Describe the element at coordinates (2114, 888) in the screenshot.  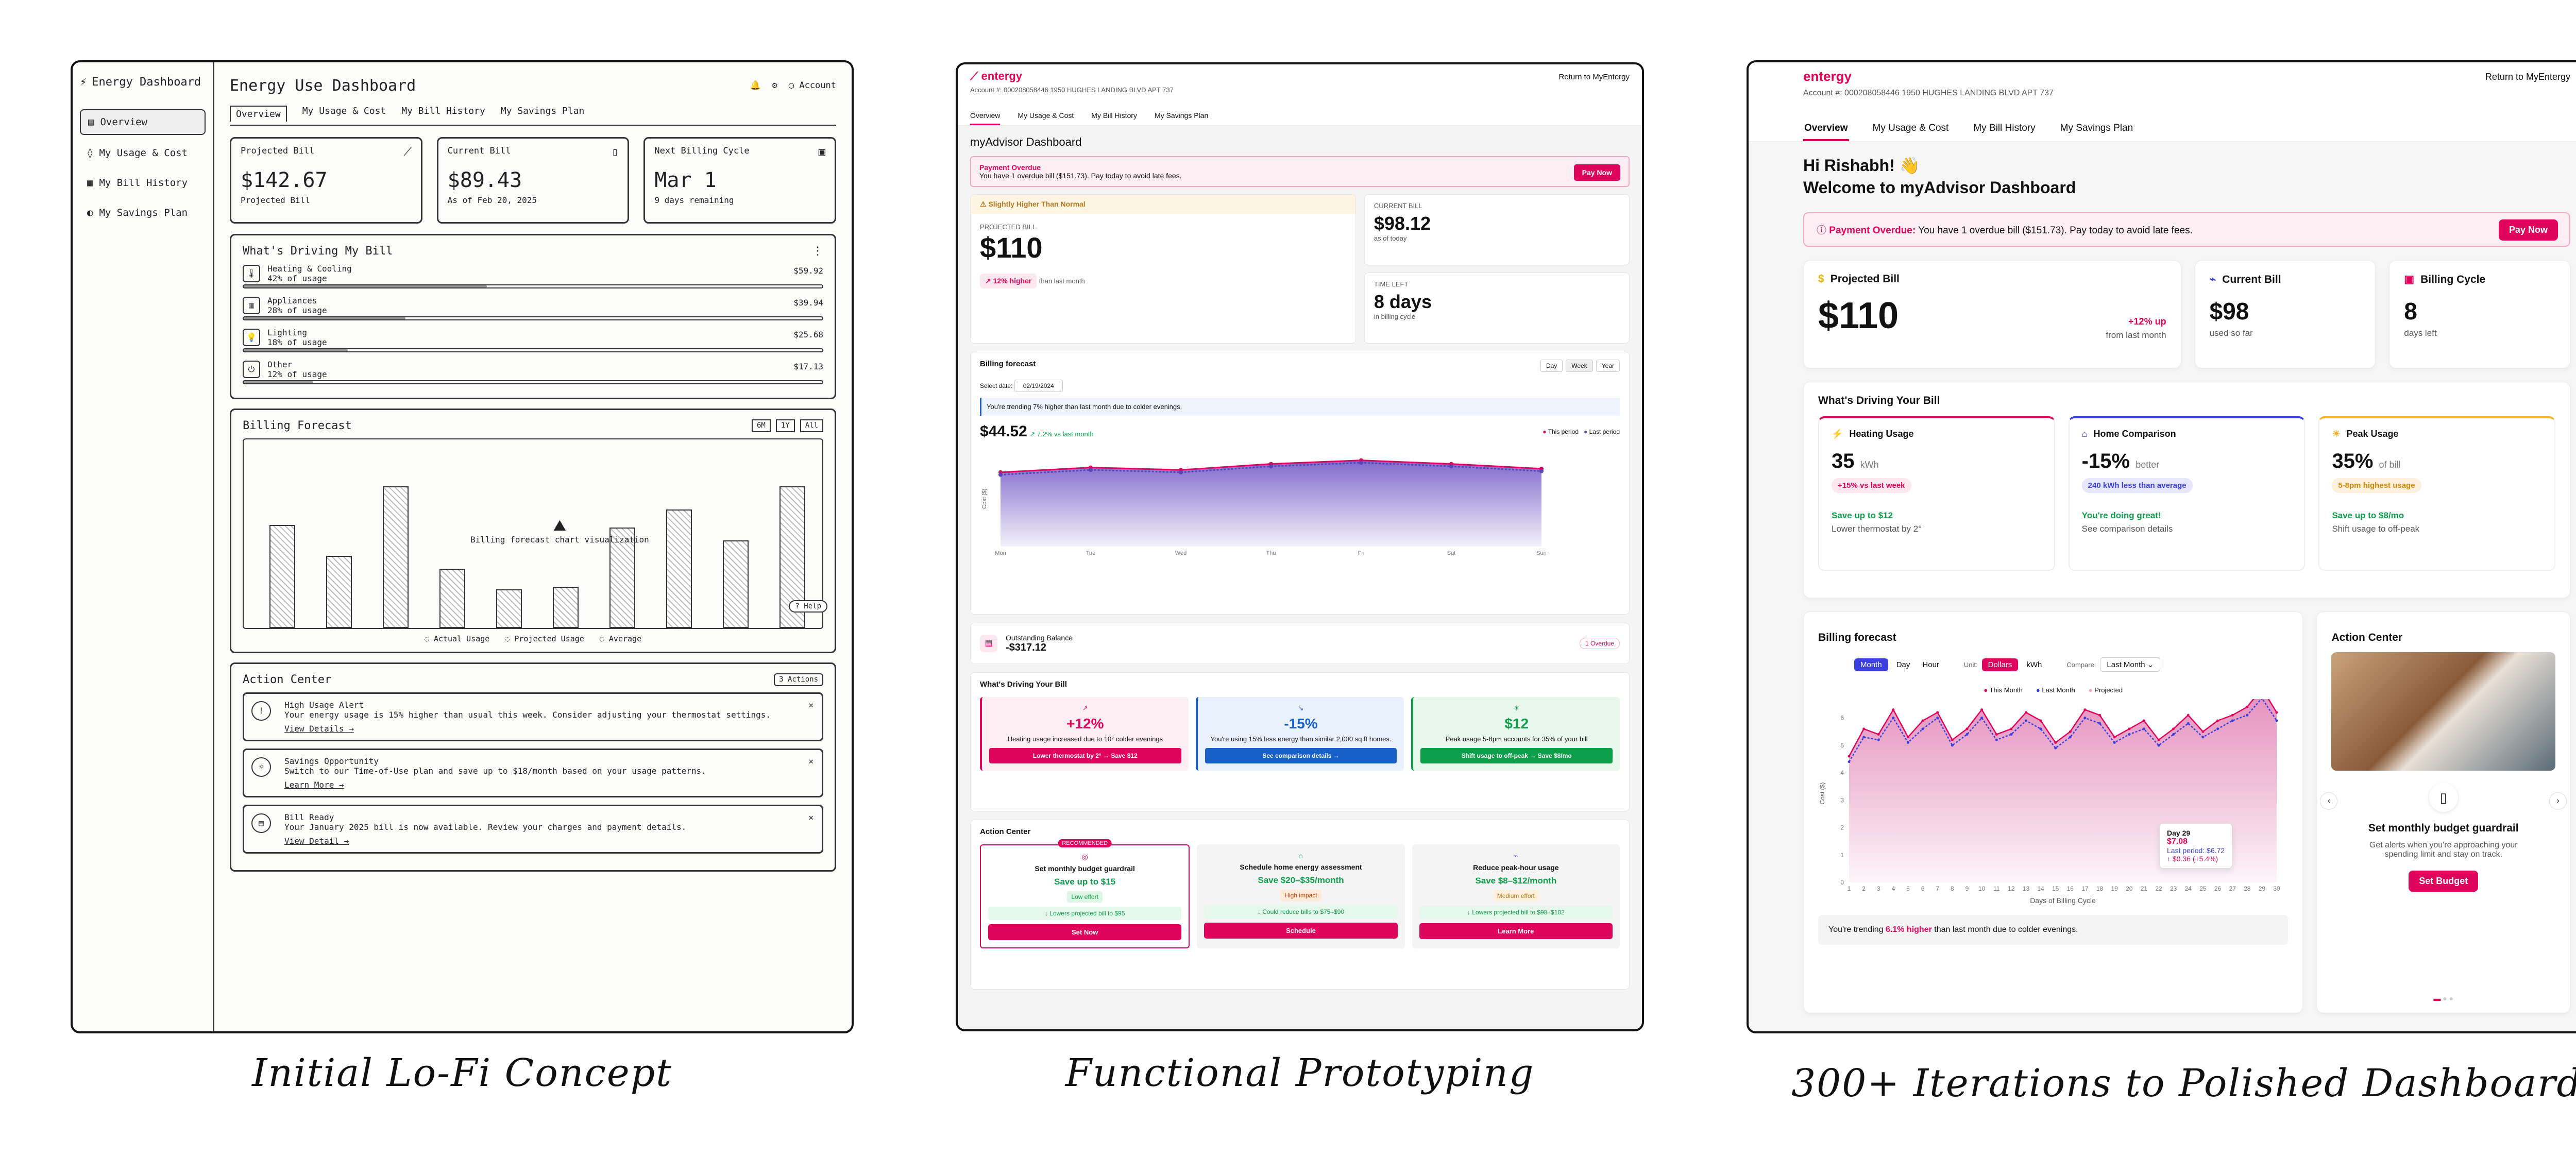
I see `x-tick-label: 19` at that location.